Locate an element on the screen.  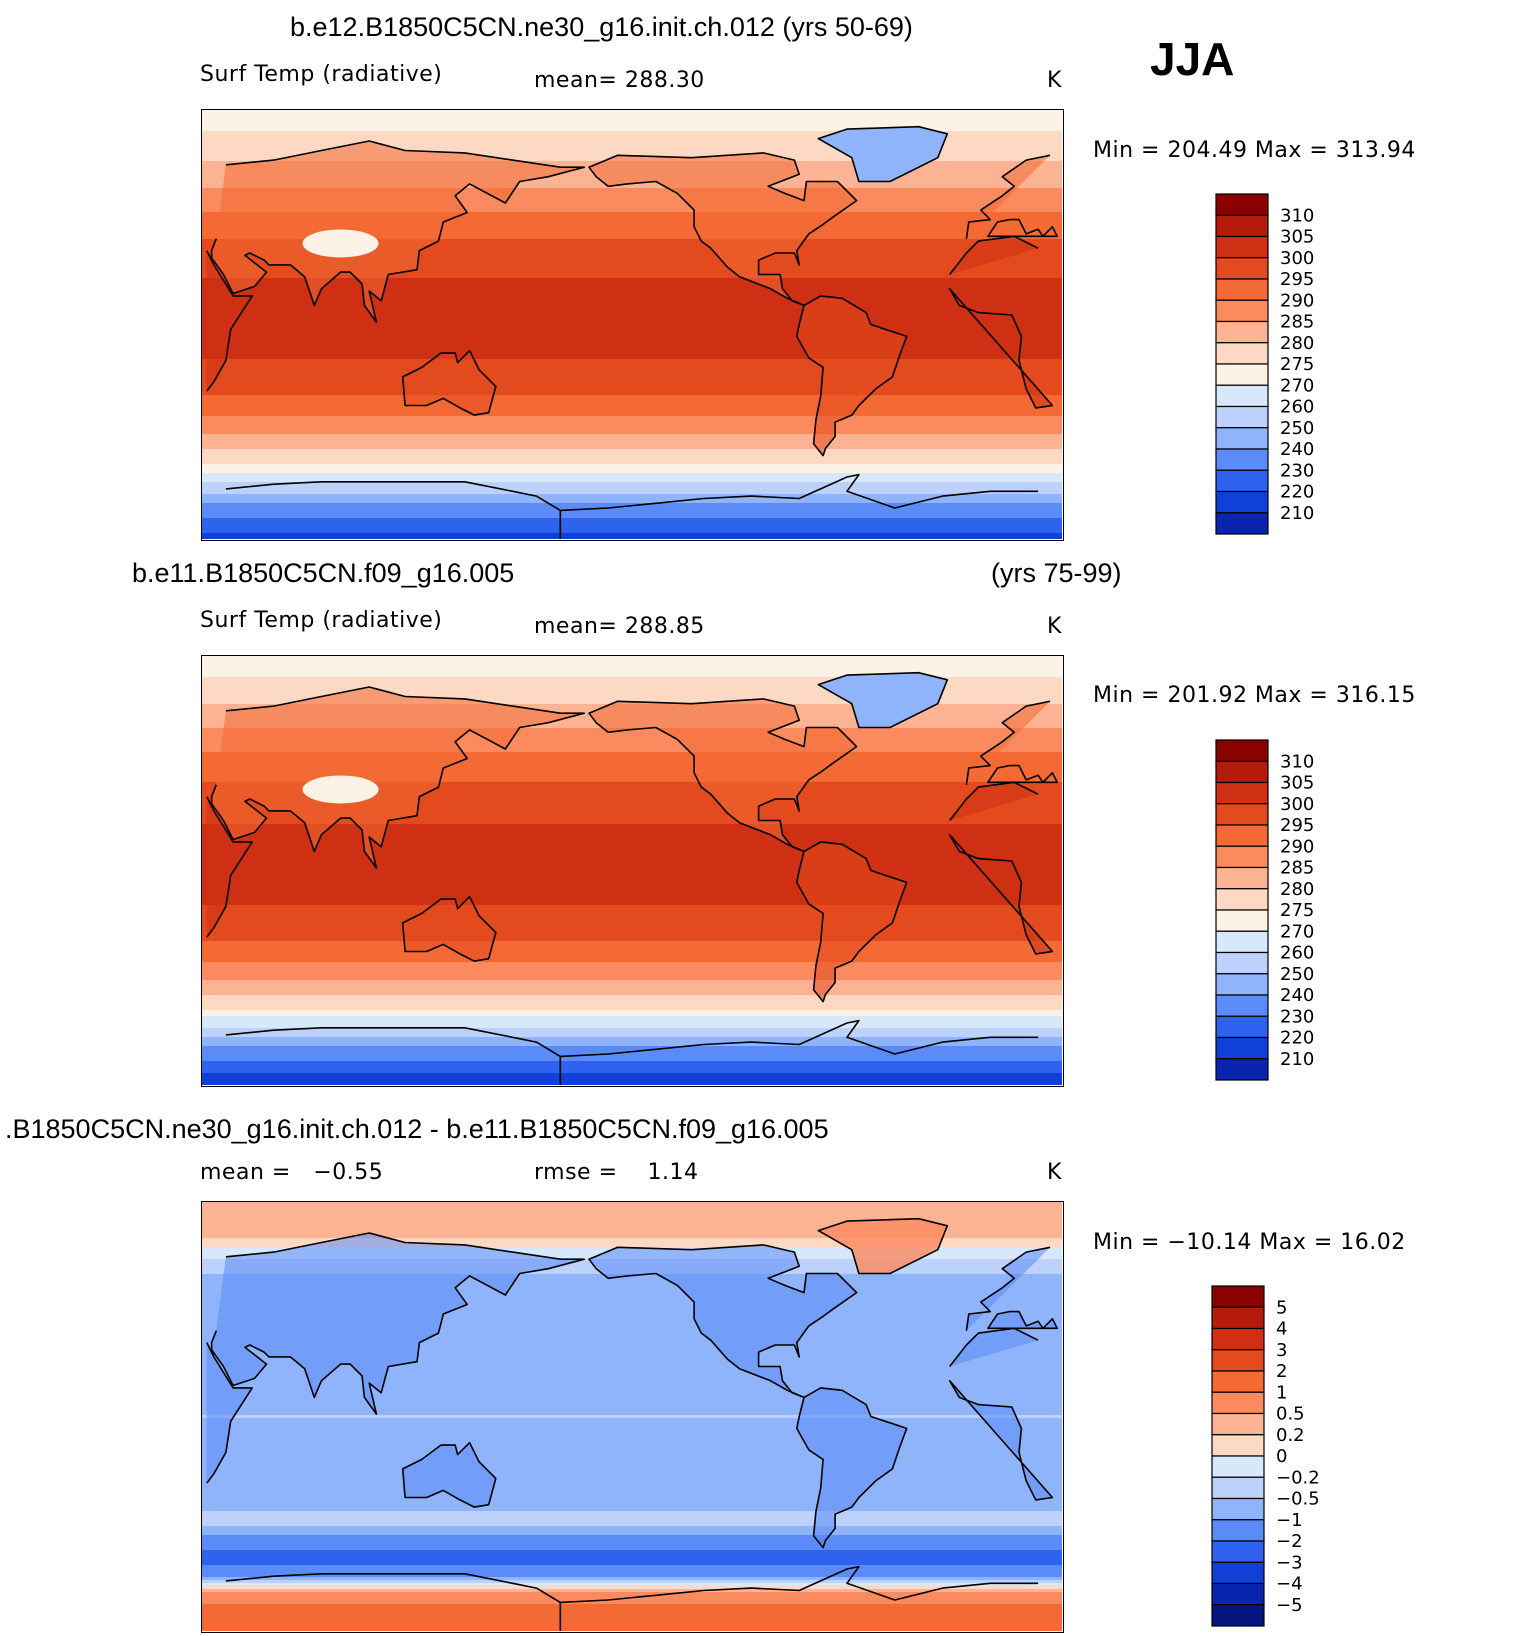
colorbar-tick-label: 5 is located at coordinates (1281, 1307).